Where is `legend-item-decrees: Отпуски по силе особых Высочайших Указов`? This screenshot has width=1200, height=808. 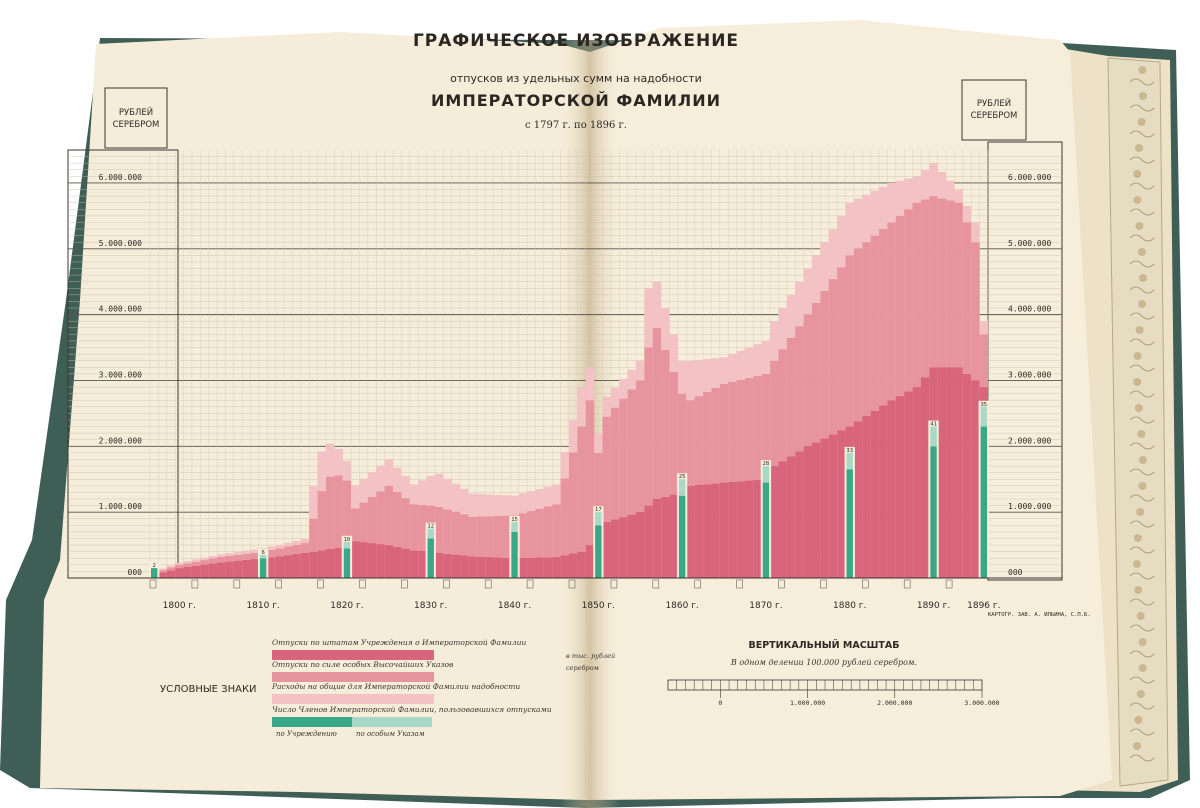 legend-item-decrees: Отпуски по силе особых Высочайших Указов is located at coordinates (363, 664).